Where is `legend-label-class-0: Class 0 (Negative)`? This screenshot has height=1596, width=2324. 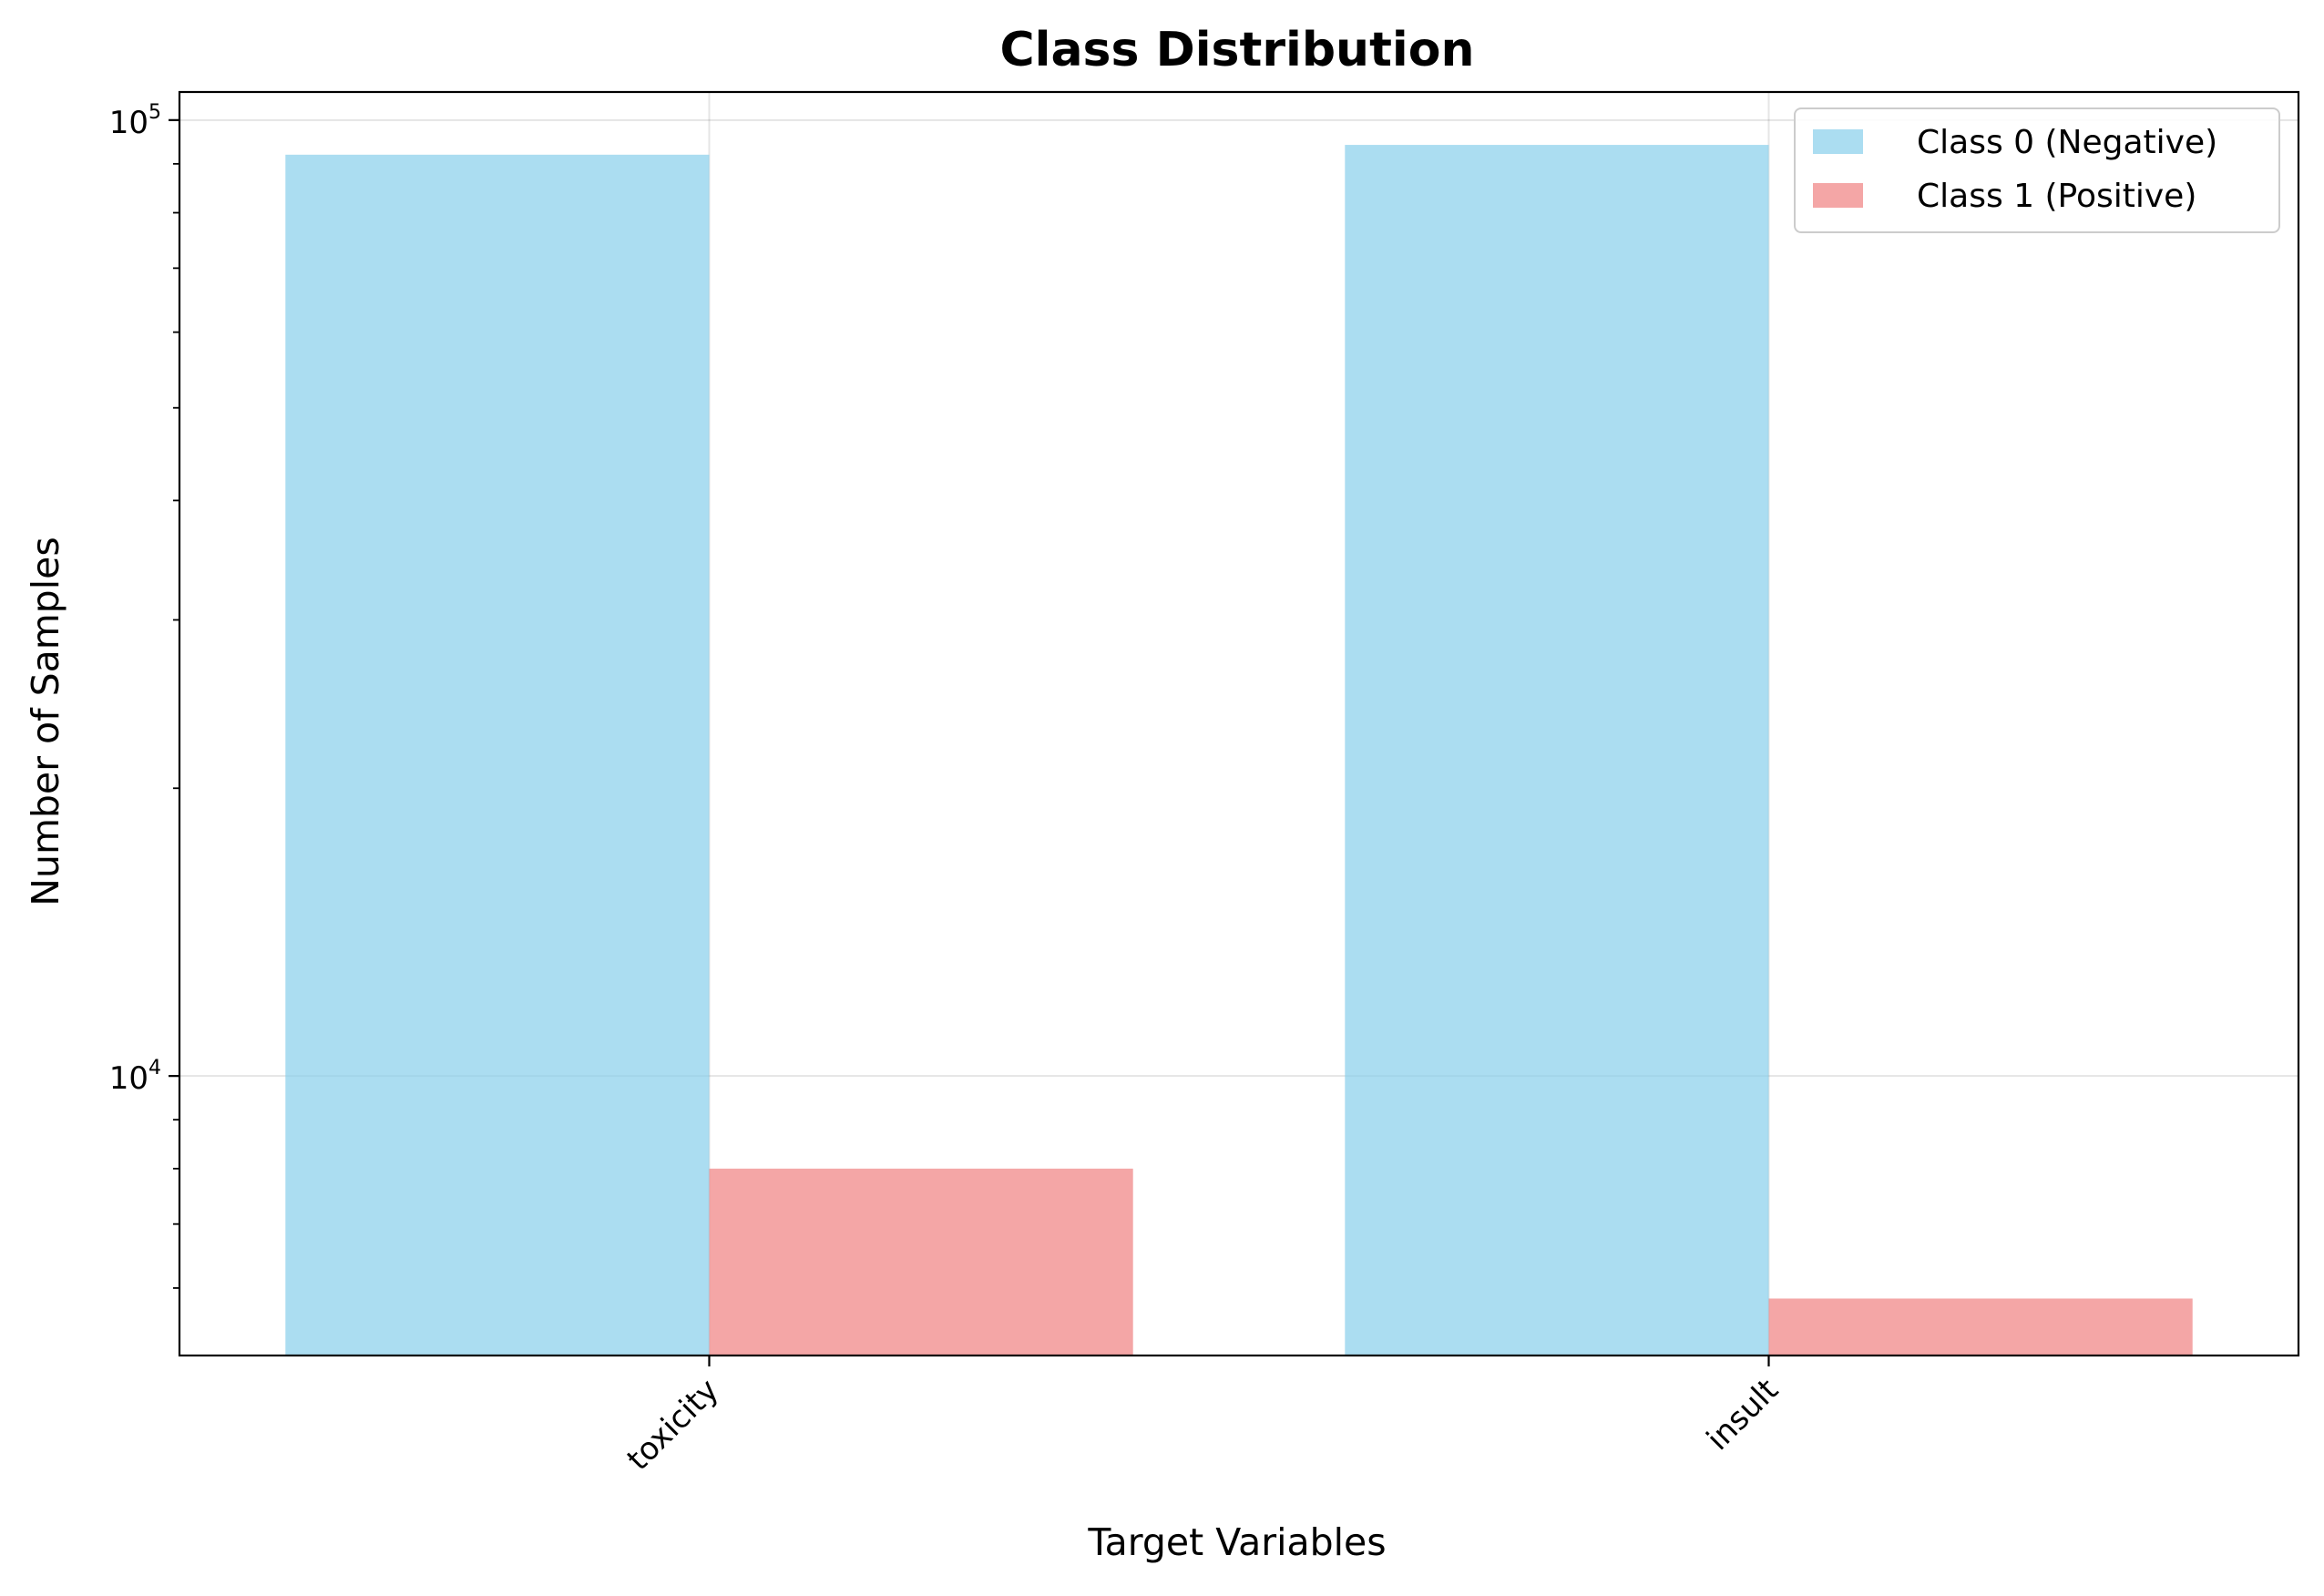 legend-label-class-0: Class 0 (Negative) is located at coordinates (2067, 142).